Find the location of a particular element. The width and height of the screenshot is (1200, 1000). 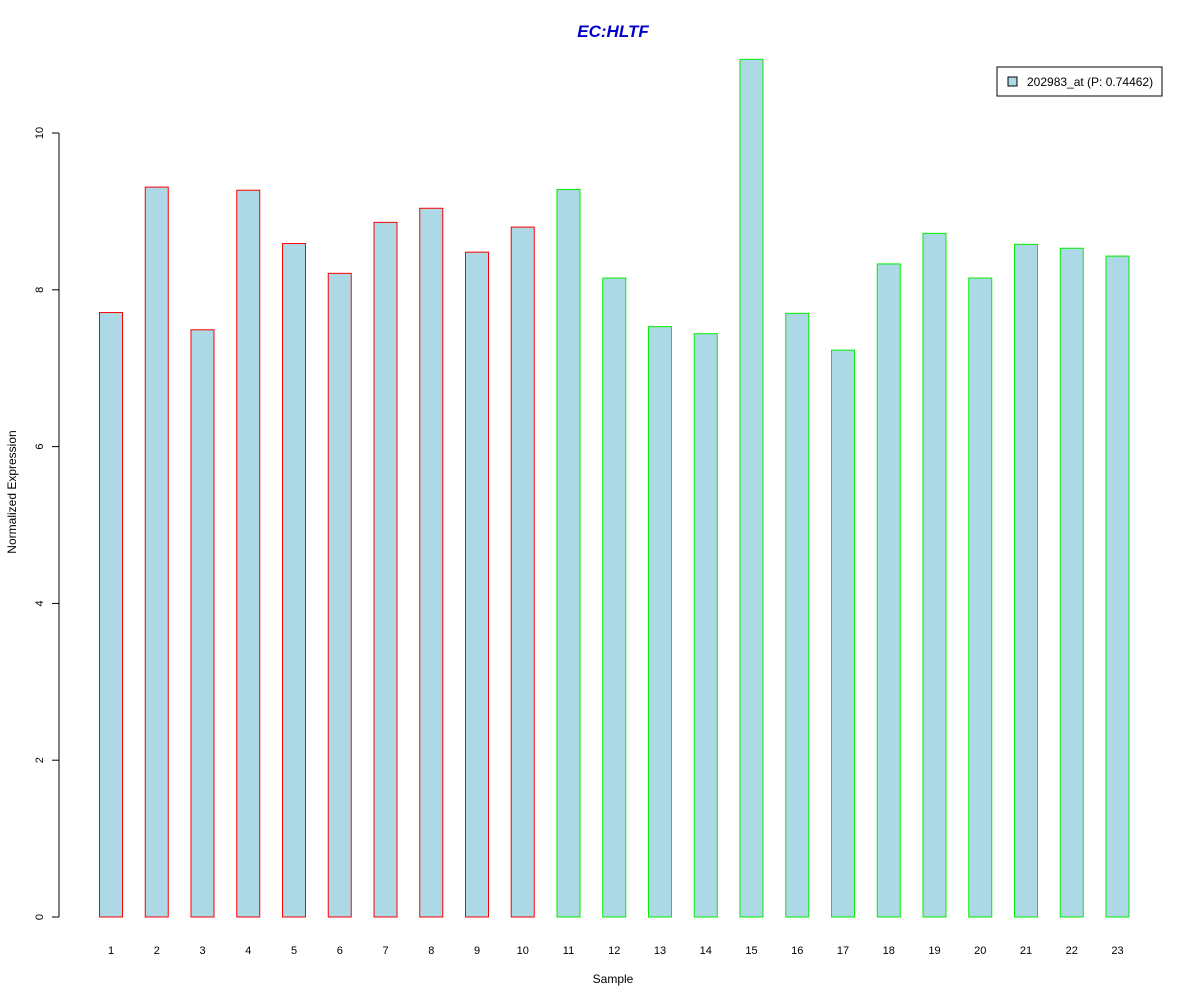

y-axis-label: Normalized Expression is located at coordinates (12, 491).